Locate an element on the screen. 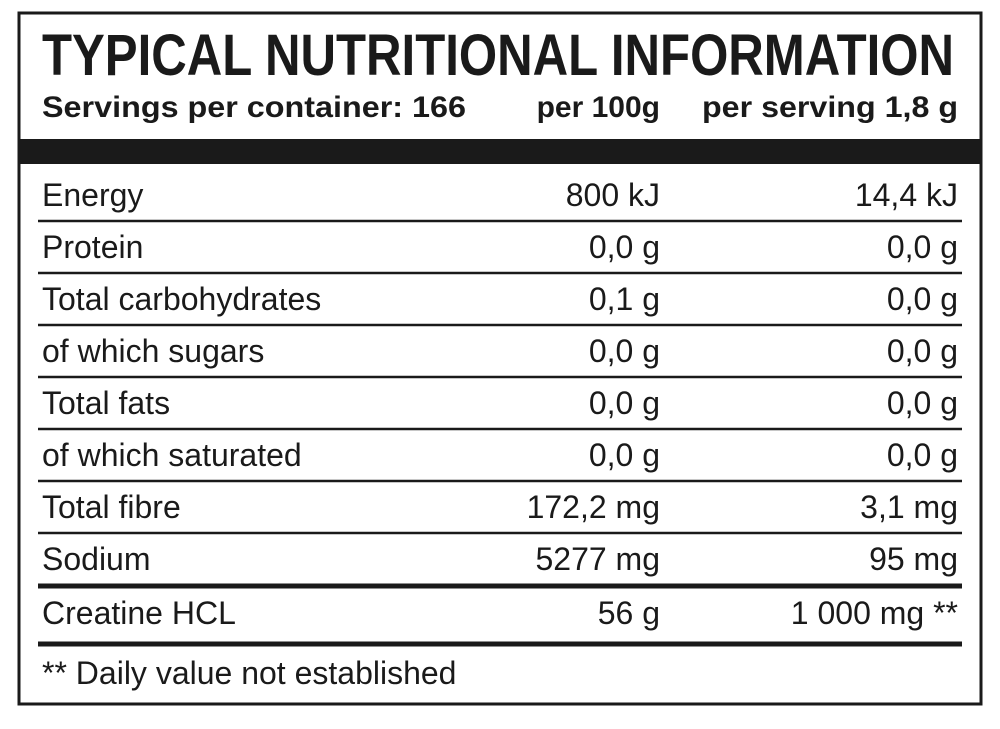  title: TYPICAL NUTRITIONAL INFORMATION is located at coordinates (498, 55).